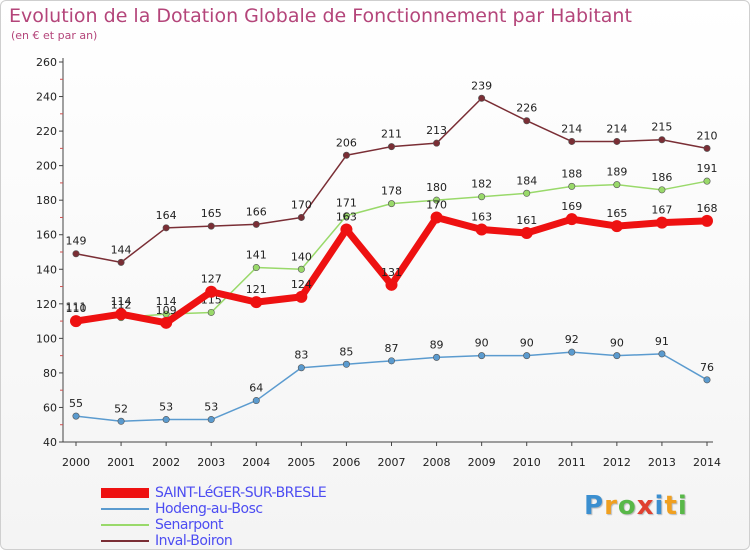  What do you see at coordinates (46, 235) in the screenshot?
I see `y-tick-label: 160` at bounding box center [46, 235].